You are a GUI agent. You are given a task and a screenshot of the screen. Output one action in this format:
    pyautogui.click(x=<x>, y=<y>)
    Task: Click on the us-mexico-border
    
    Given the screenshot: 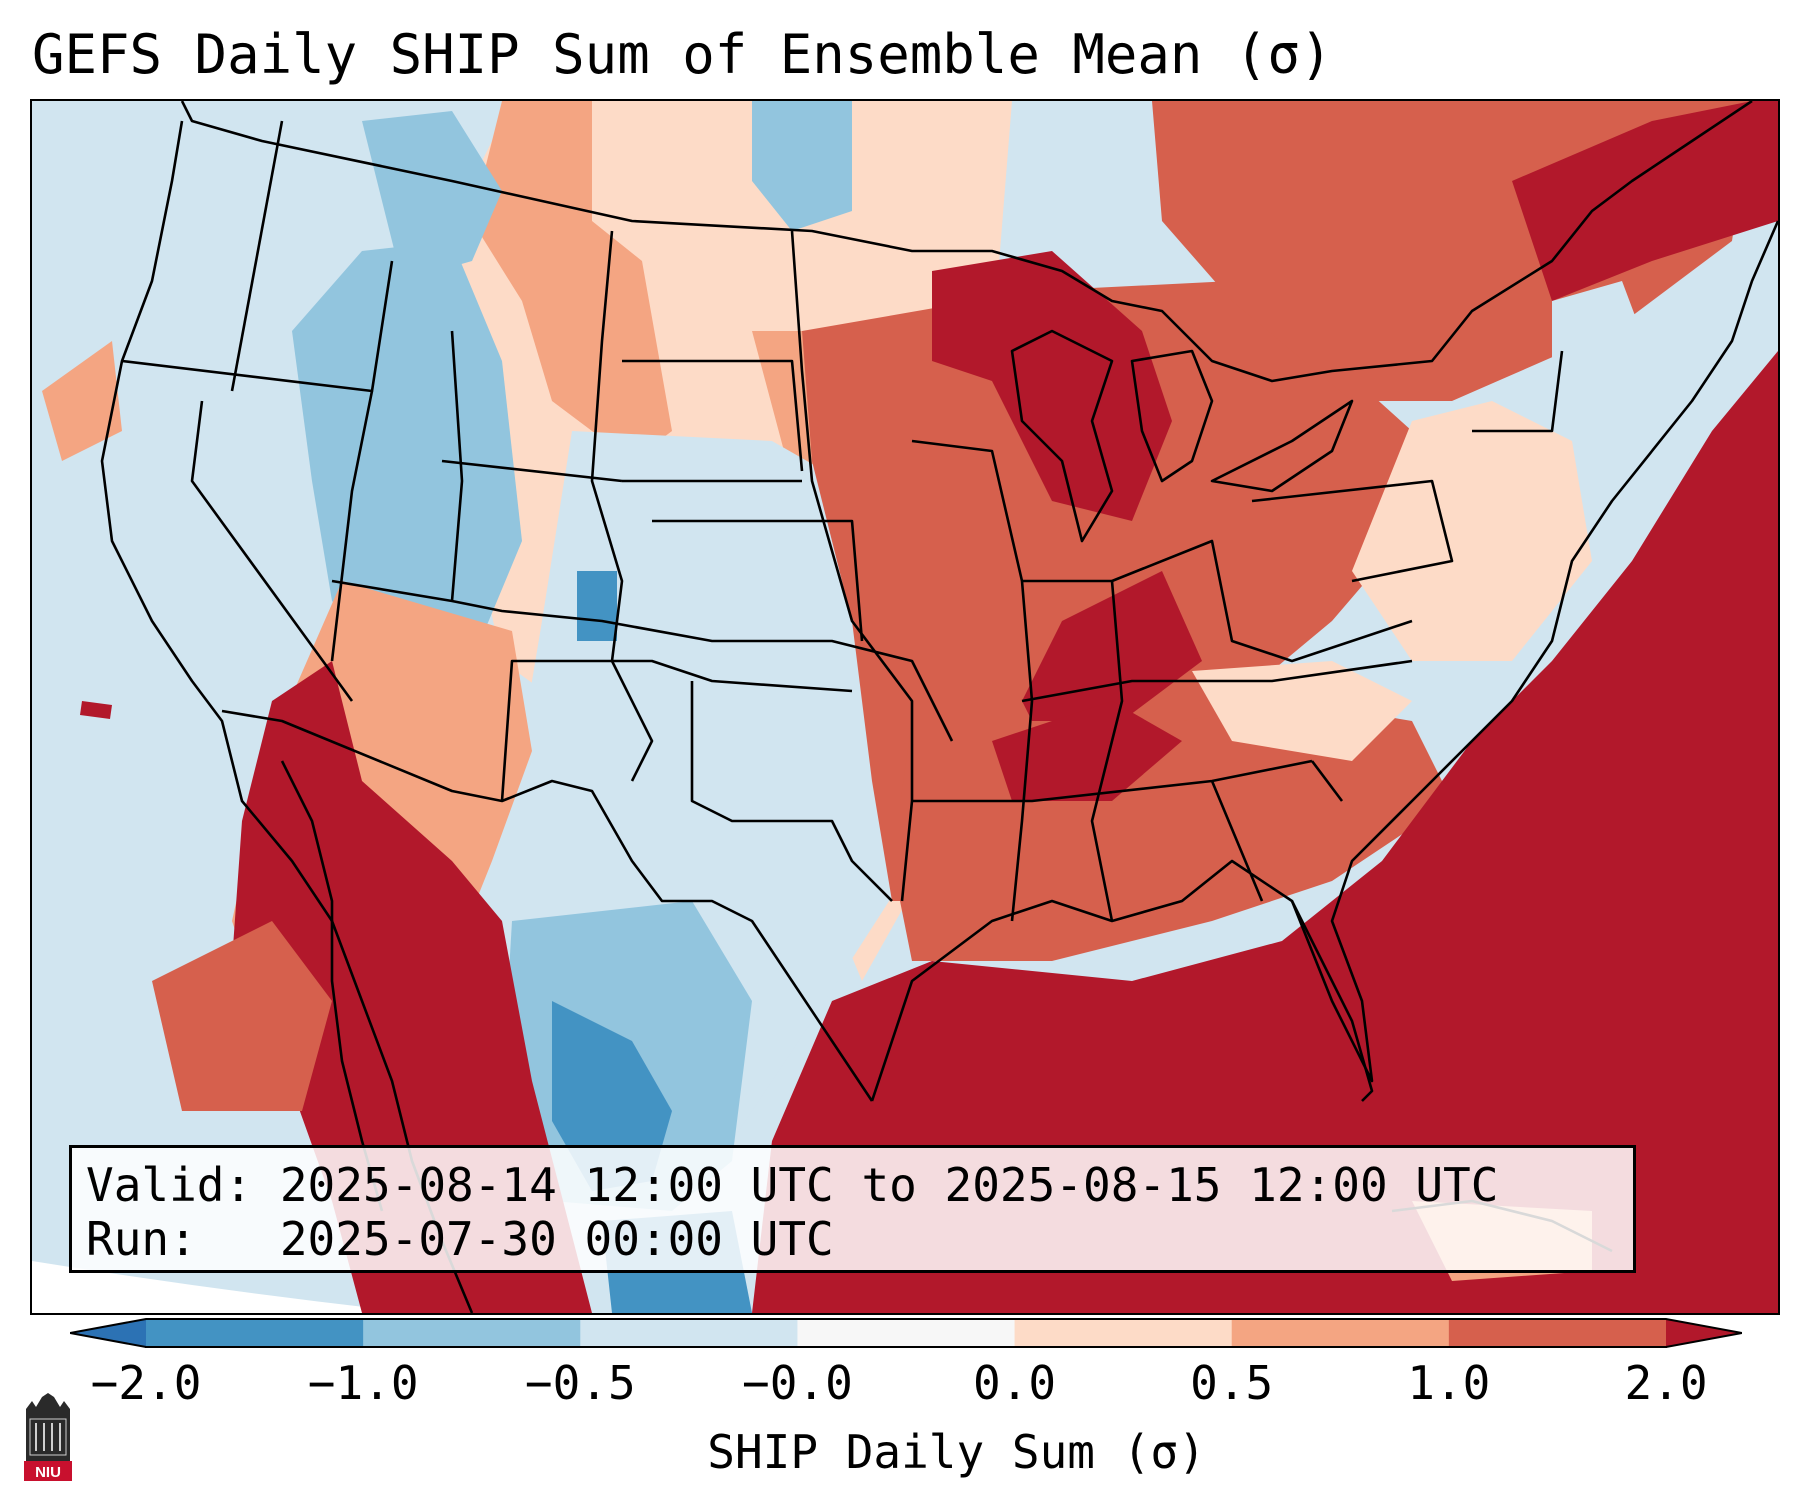 What is the action you would take?
    pyautogui.click(x=547, y=905)
    